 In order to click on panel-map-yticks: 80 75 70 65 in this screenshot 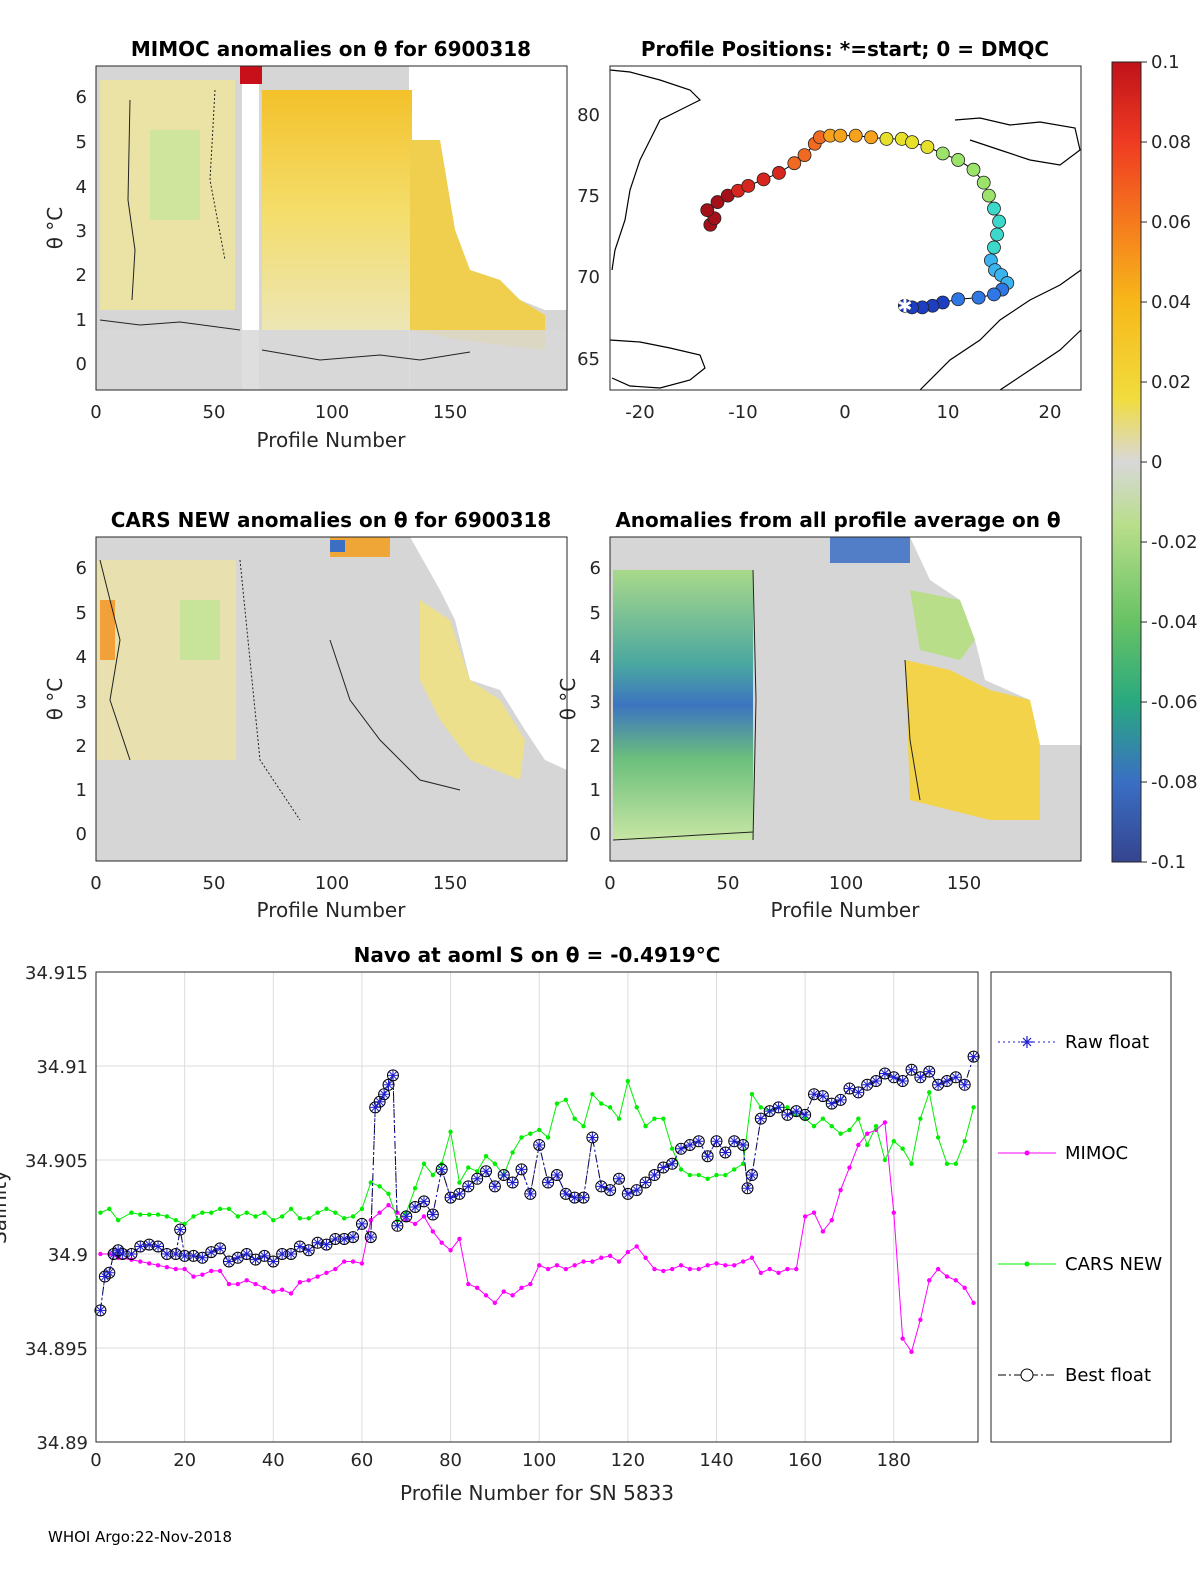, I will do `click(588, 237)`.